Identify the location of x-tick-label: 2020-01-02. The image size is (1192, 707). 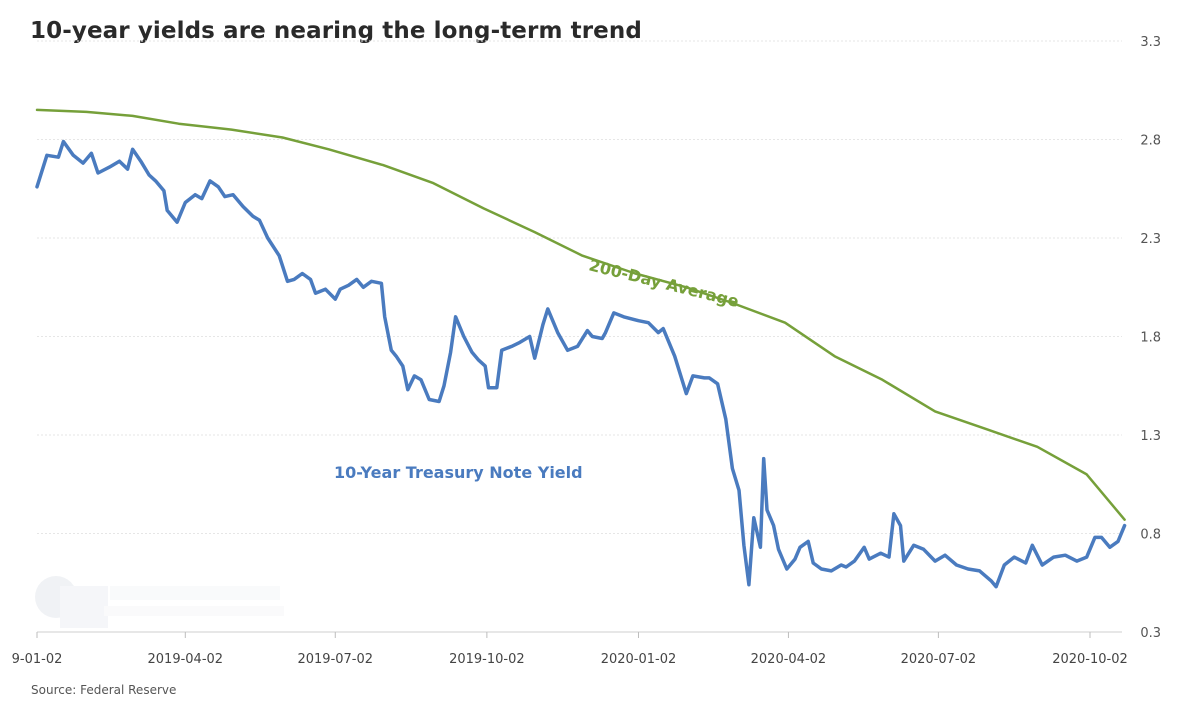
(639, 659).